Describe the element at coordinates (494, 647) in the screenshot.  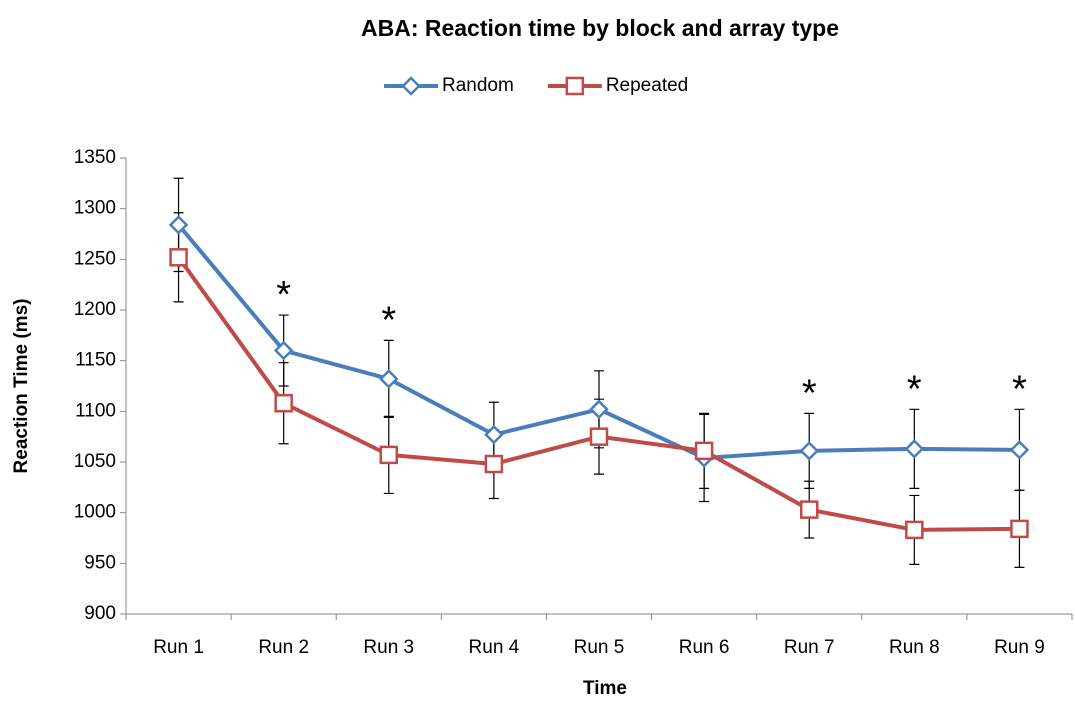
I see `x-tick-label: Run 4` at that location.